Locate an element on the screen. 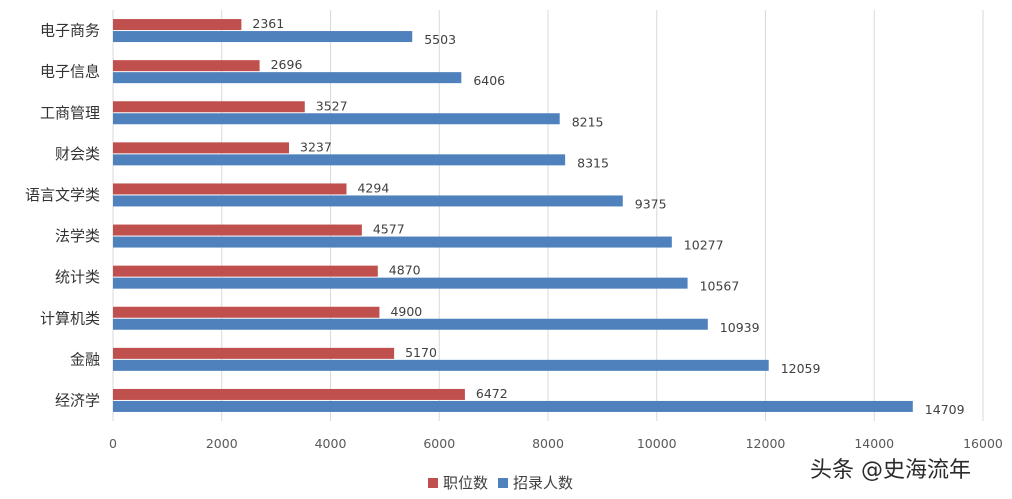 This screenshot has width=1012, height=499. data-label-recruits: 10939 is located at coordinates (740, 327).